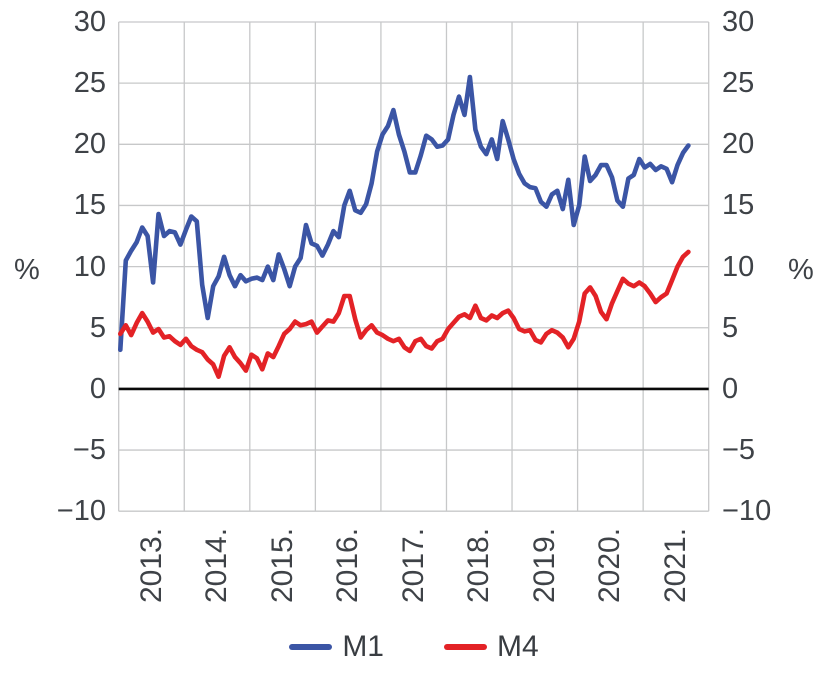 This screenshot has width=828, height=686. Describe the element at coordinates (730, 328) in the screenshot. I see `y-tick-label-right: 5` at that location.